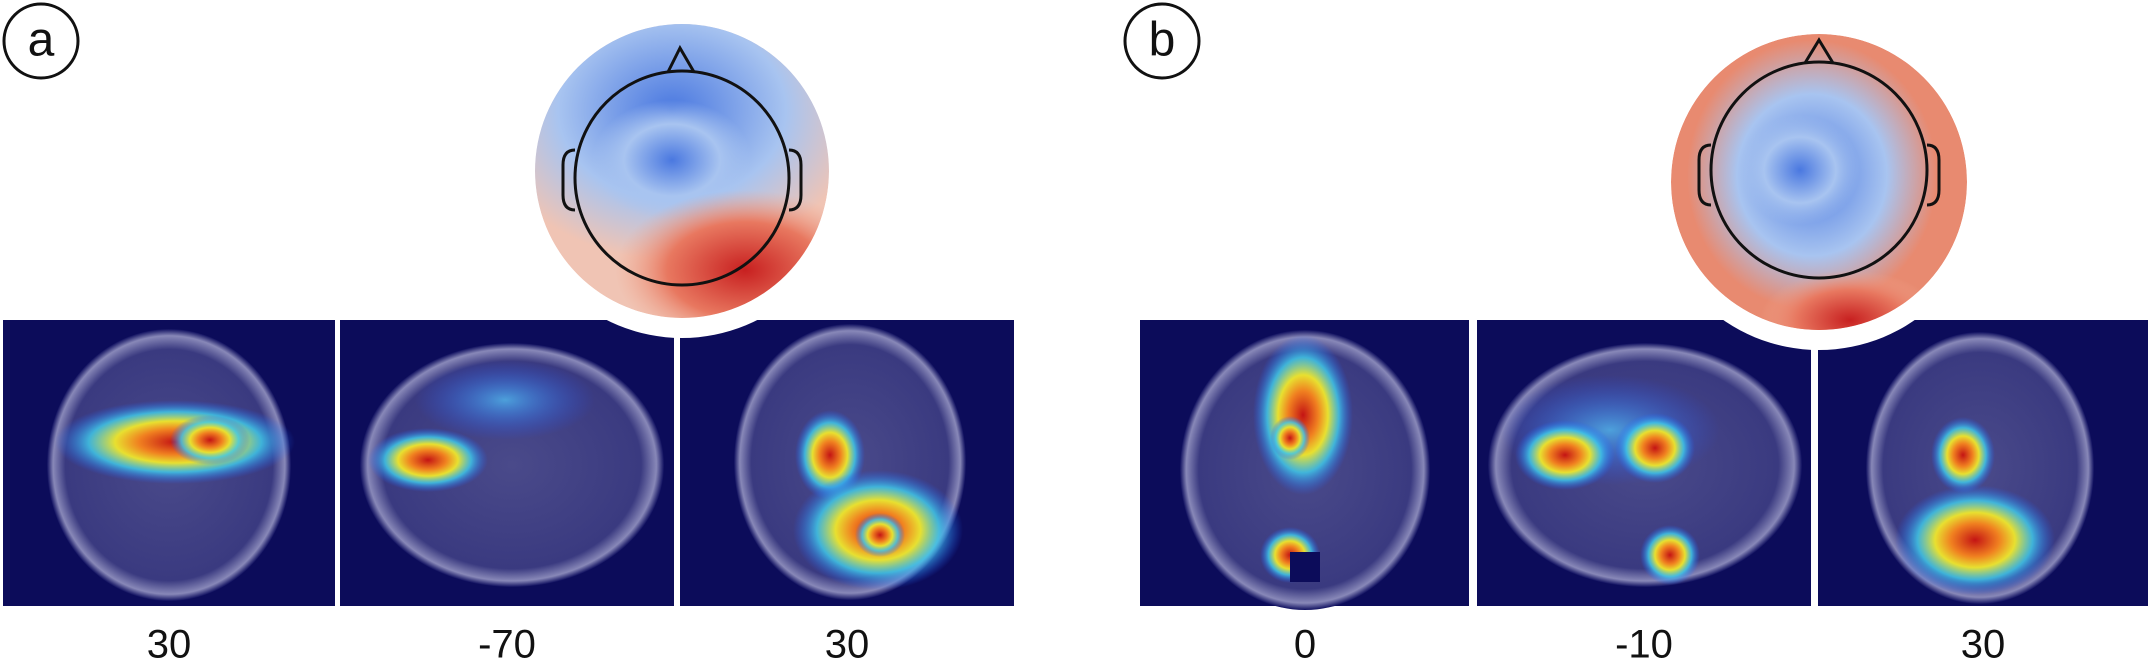  What do you see at coordinates (1305, 644) in the screenshot?
I see `slice-label: 0` at bounding box center [1305, 644].